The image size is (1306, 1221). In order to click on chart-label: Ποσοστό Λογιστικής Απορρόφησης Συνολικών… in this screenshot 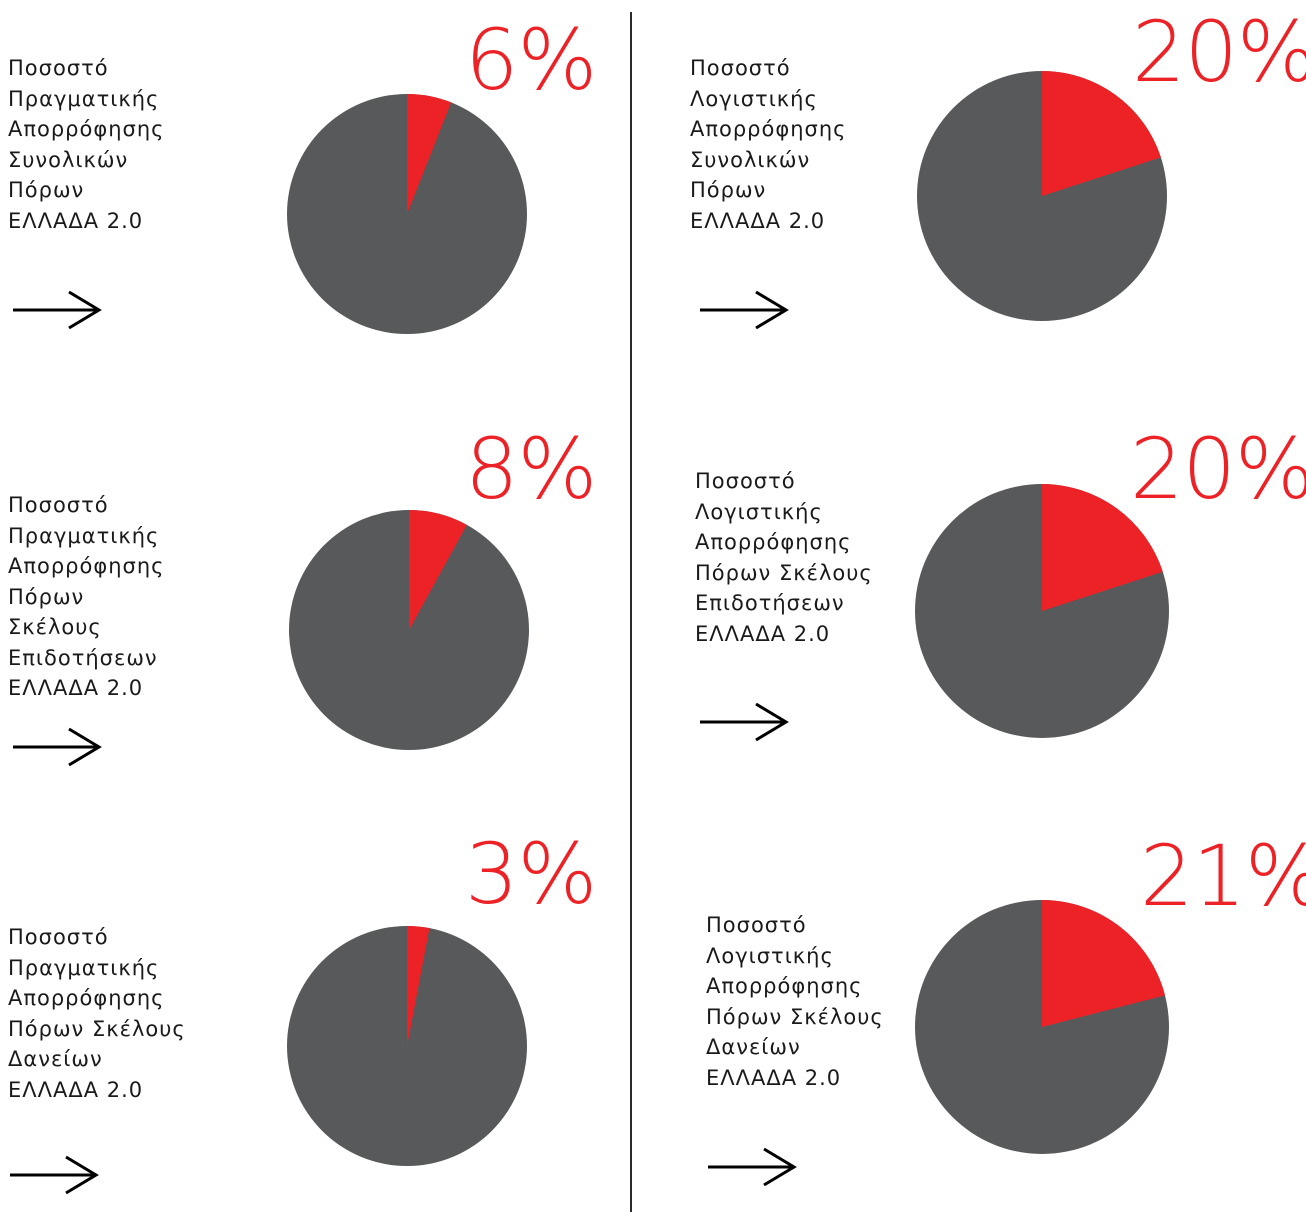, I will do `click(768, 144)`.